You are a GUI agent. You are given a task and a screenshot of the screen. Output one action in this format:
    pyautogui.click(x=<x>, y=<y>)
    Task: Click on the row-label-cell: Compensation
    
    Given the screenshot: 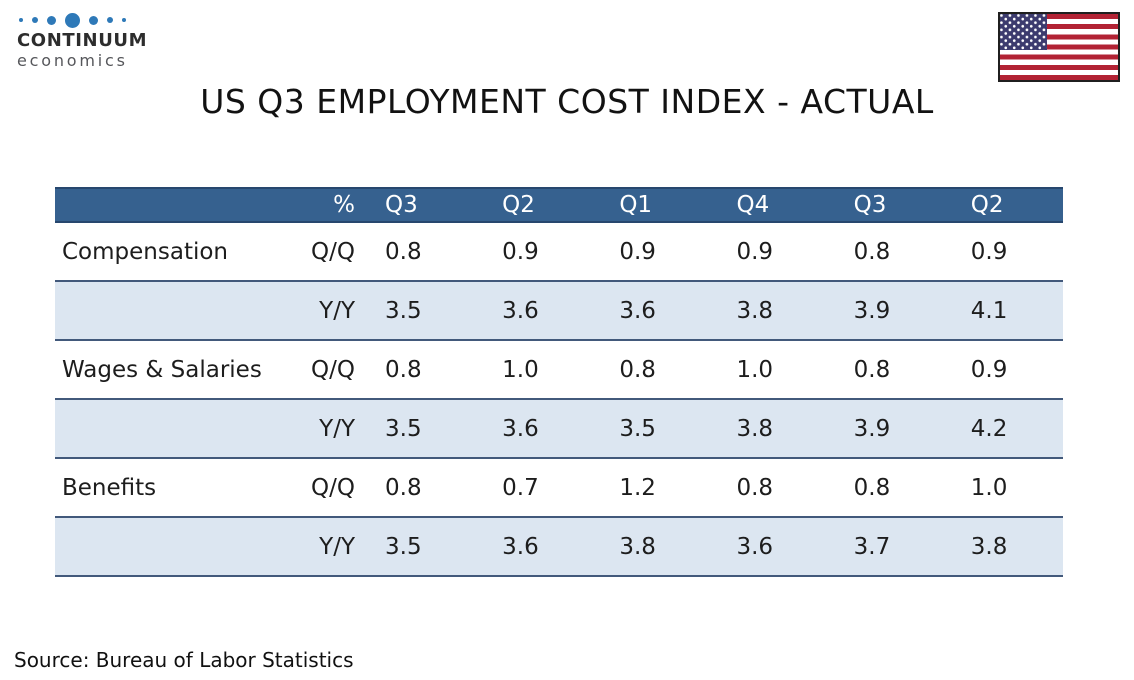 What is the action you would take?
    pyautogui.click(x=177, y=251)
    